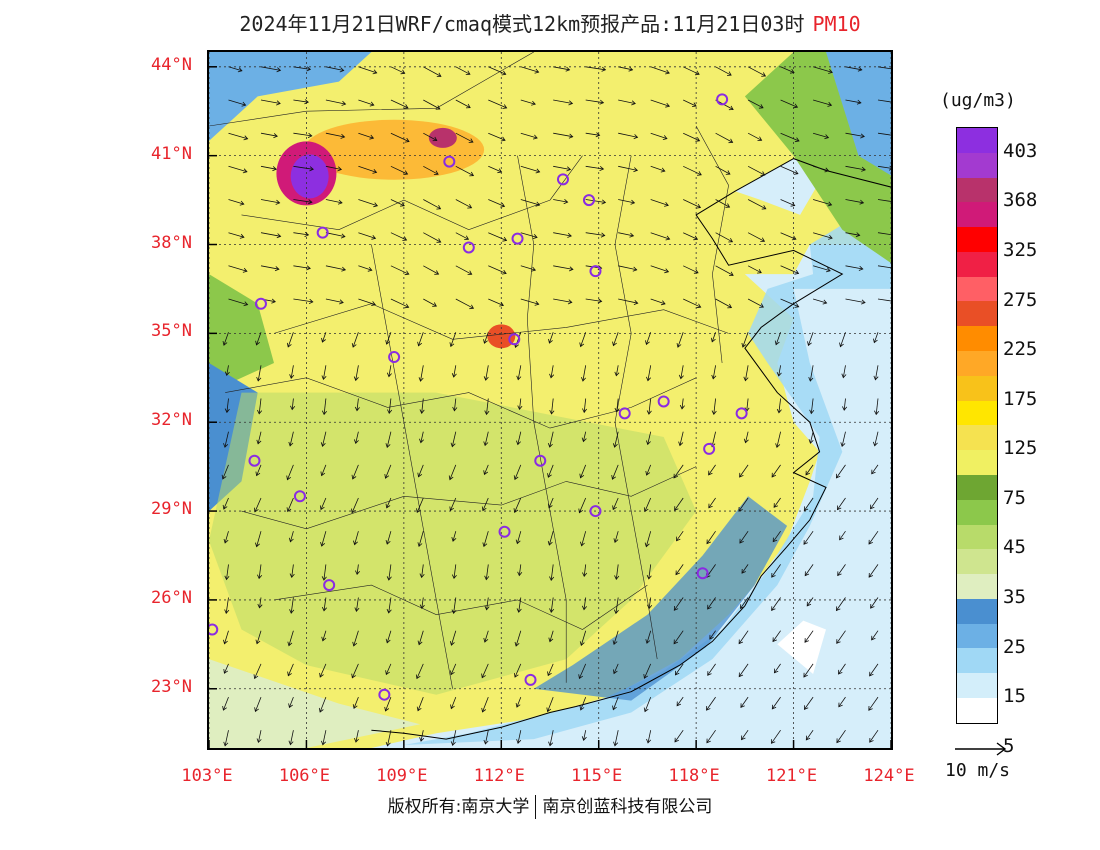 Image resolution: width=1100 pixels, height=850 pixels. Describe the element at coordinates (171, 686) in the screenshot. I see `lat-label: 23°N` at that location.